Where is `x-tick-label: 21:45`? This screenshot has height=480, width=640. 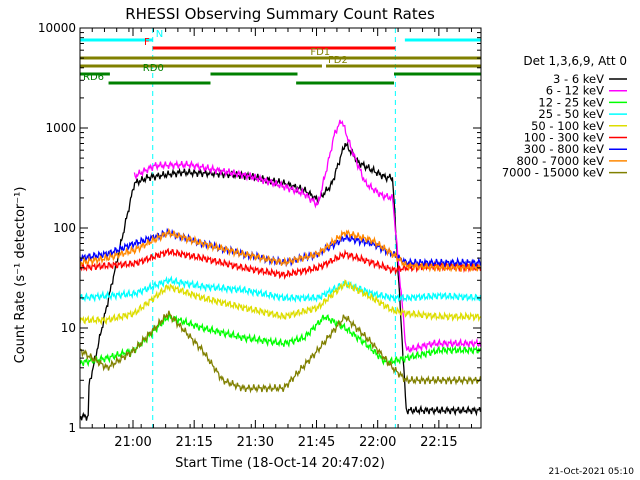 x-tick-label: 21:45 is located at coordinates (316, 442).